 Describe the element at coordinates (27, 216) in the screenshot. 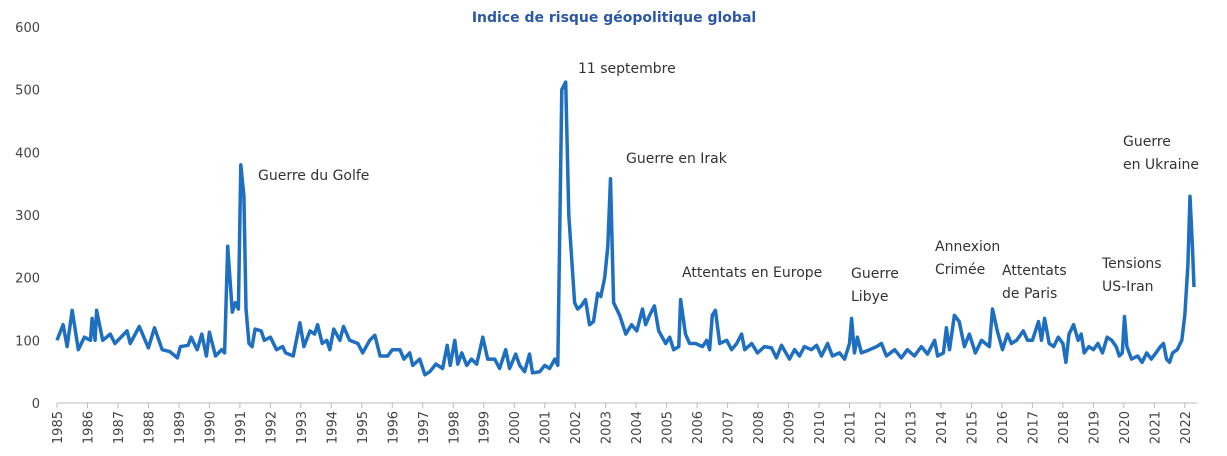

I see `y-tick-label: 300` at that location.